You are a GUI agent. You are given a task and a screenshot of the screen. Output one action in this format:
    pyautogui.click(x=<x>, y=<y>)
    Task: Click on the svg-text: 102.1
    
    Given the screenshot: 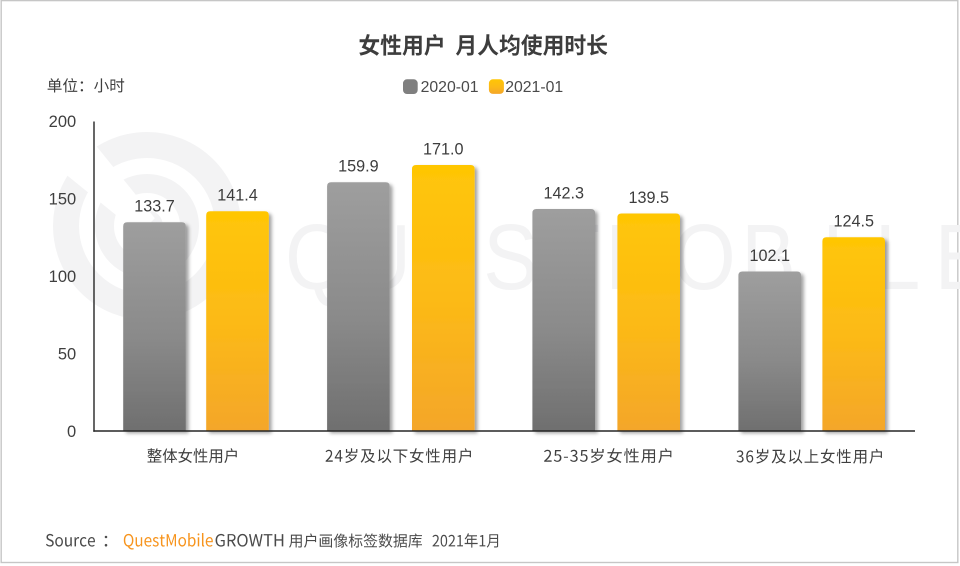 What is the action you would take?
    pyautogui.click(x=769, y=256)
    